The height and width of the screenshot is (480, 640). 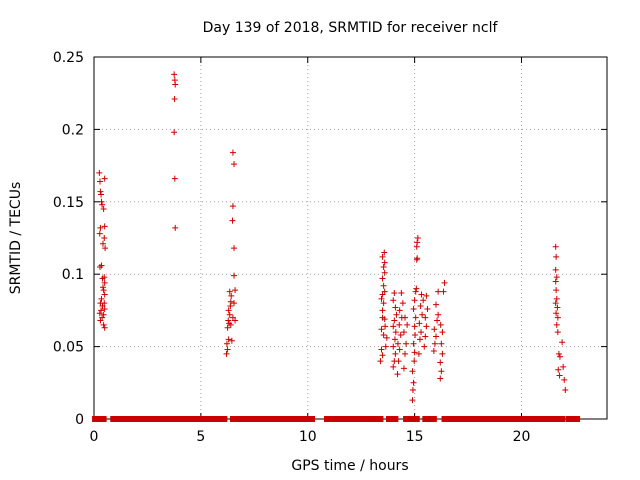 What do you see at coordinates (94, 437) in the screenshot?
I see `x-tick-label: 0` at bounding box center [94, 437].